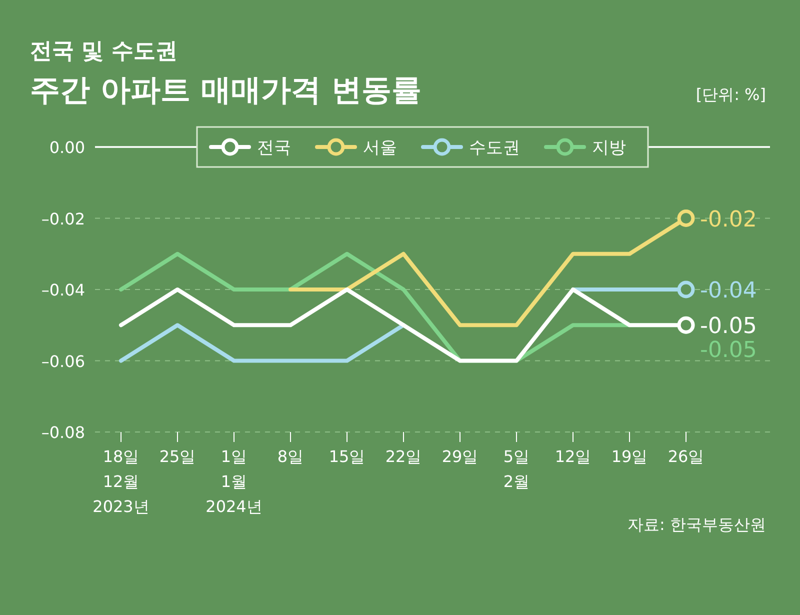 This screenshot has width=800, height=615. I want to click on chart-subtitle: 주간 아파트 매매가격 변동률, so click(226, 90).